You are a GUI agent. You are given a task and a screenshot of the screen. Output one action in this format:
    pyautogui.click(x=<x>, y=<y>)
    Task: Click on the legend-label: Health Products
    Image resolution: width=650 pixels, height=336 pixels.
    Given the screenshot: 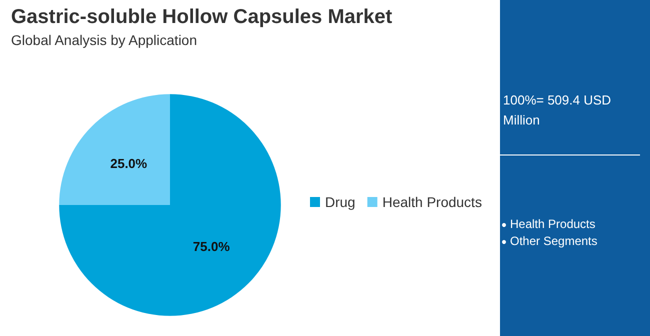 What is the action you would take?
    pyautogui.click(x=432, y=202)
    